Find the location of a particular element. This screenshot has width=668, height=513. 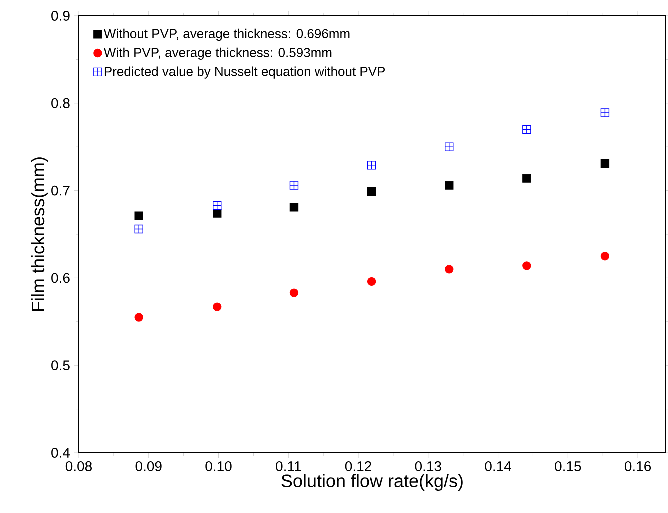

x-axis-title: Solution flow rate(kg/s) is located at coordinates (372, 483).